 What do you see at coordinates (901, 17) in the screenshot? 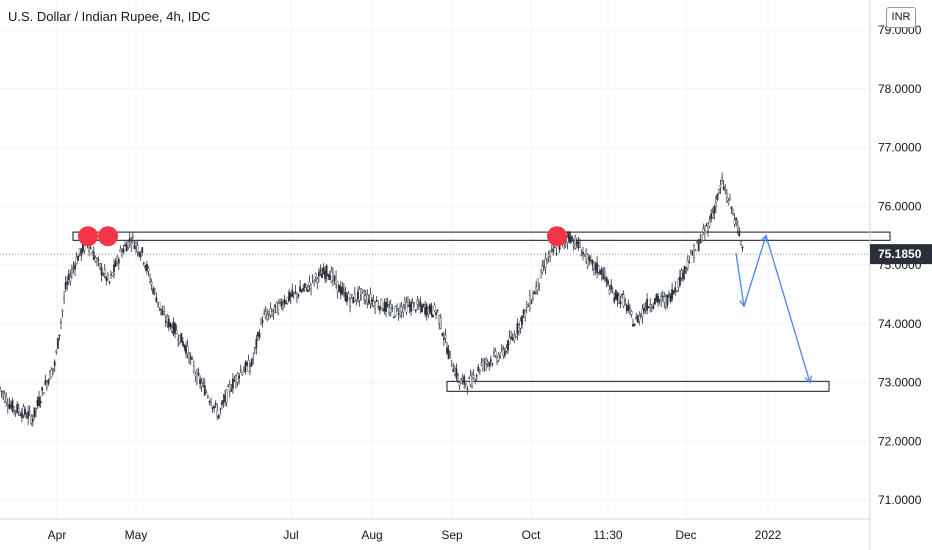
I see `currency-badge: INR` at bounding box center [901, 17].